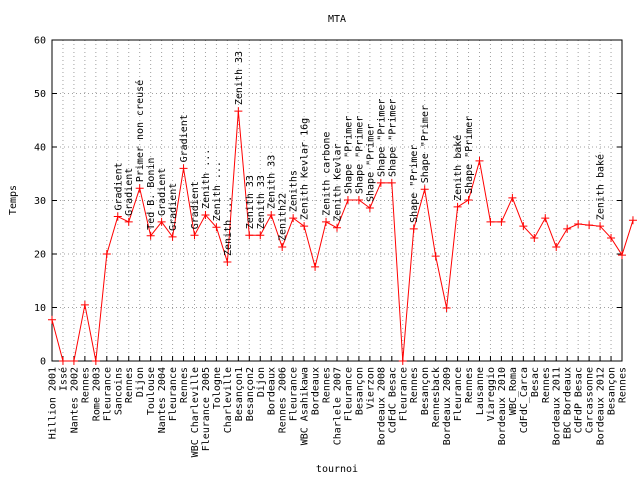 This screenshot has width=640, height=480. I want to click on y-tick-label: 10, so click(40, 308).